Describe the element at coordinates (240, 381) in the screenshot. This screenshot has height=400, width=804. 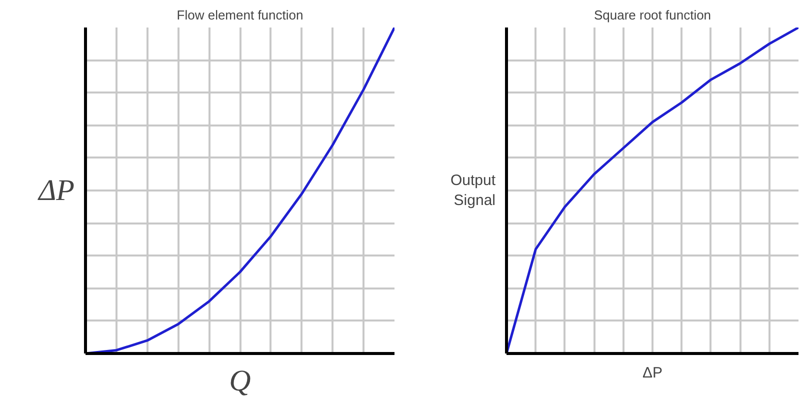
I see `x-axis-title: Q` at that location.